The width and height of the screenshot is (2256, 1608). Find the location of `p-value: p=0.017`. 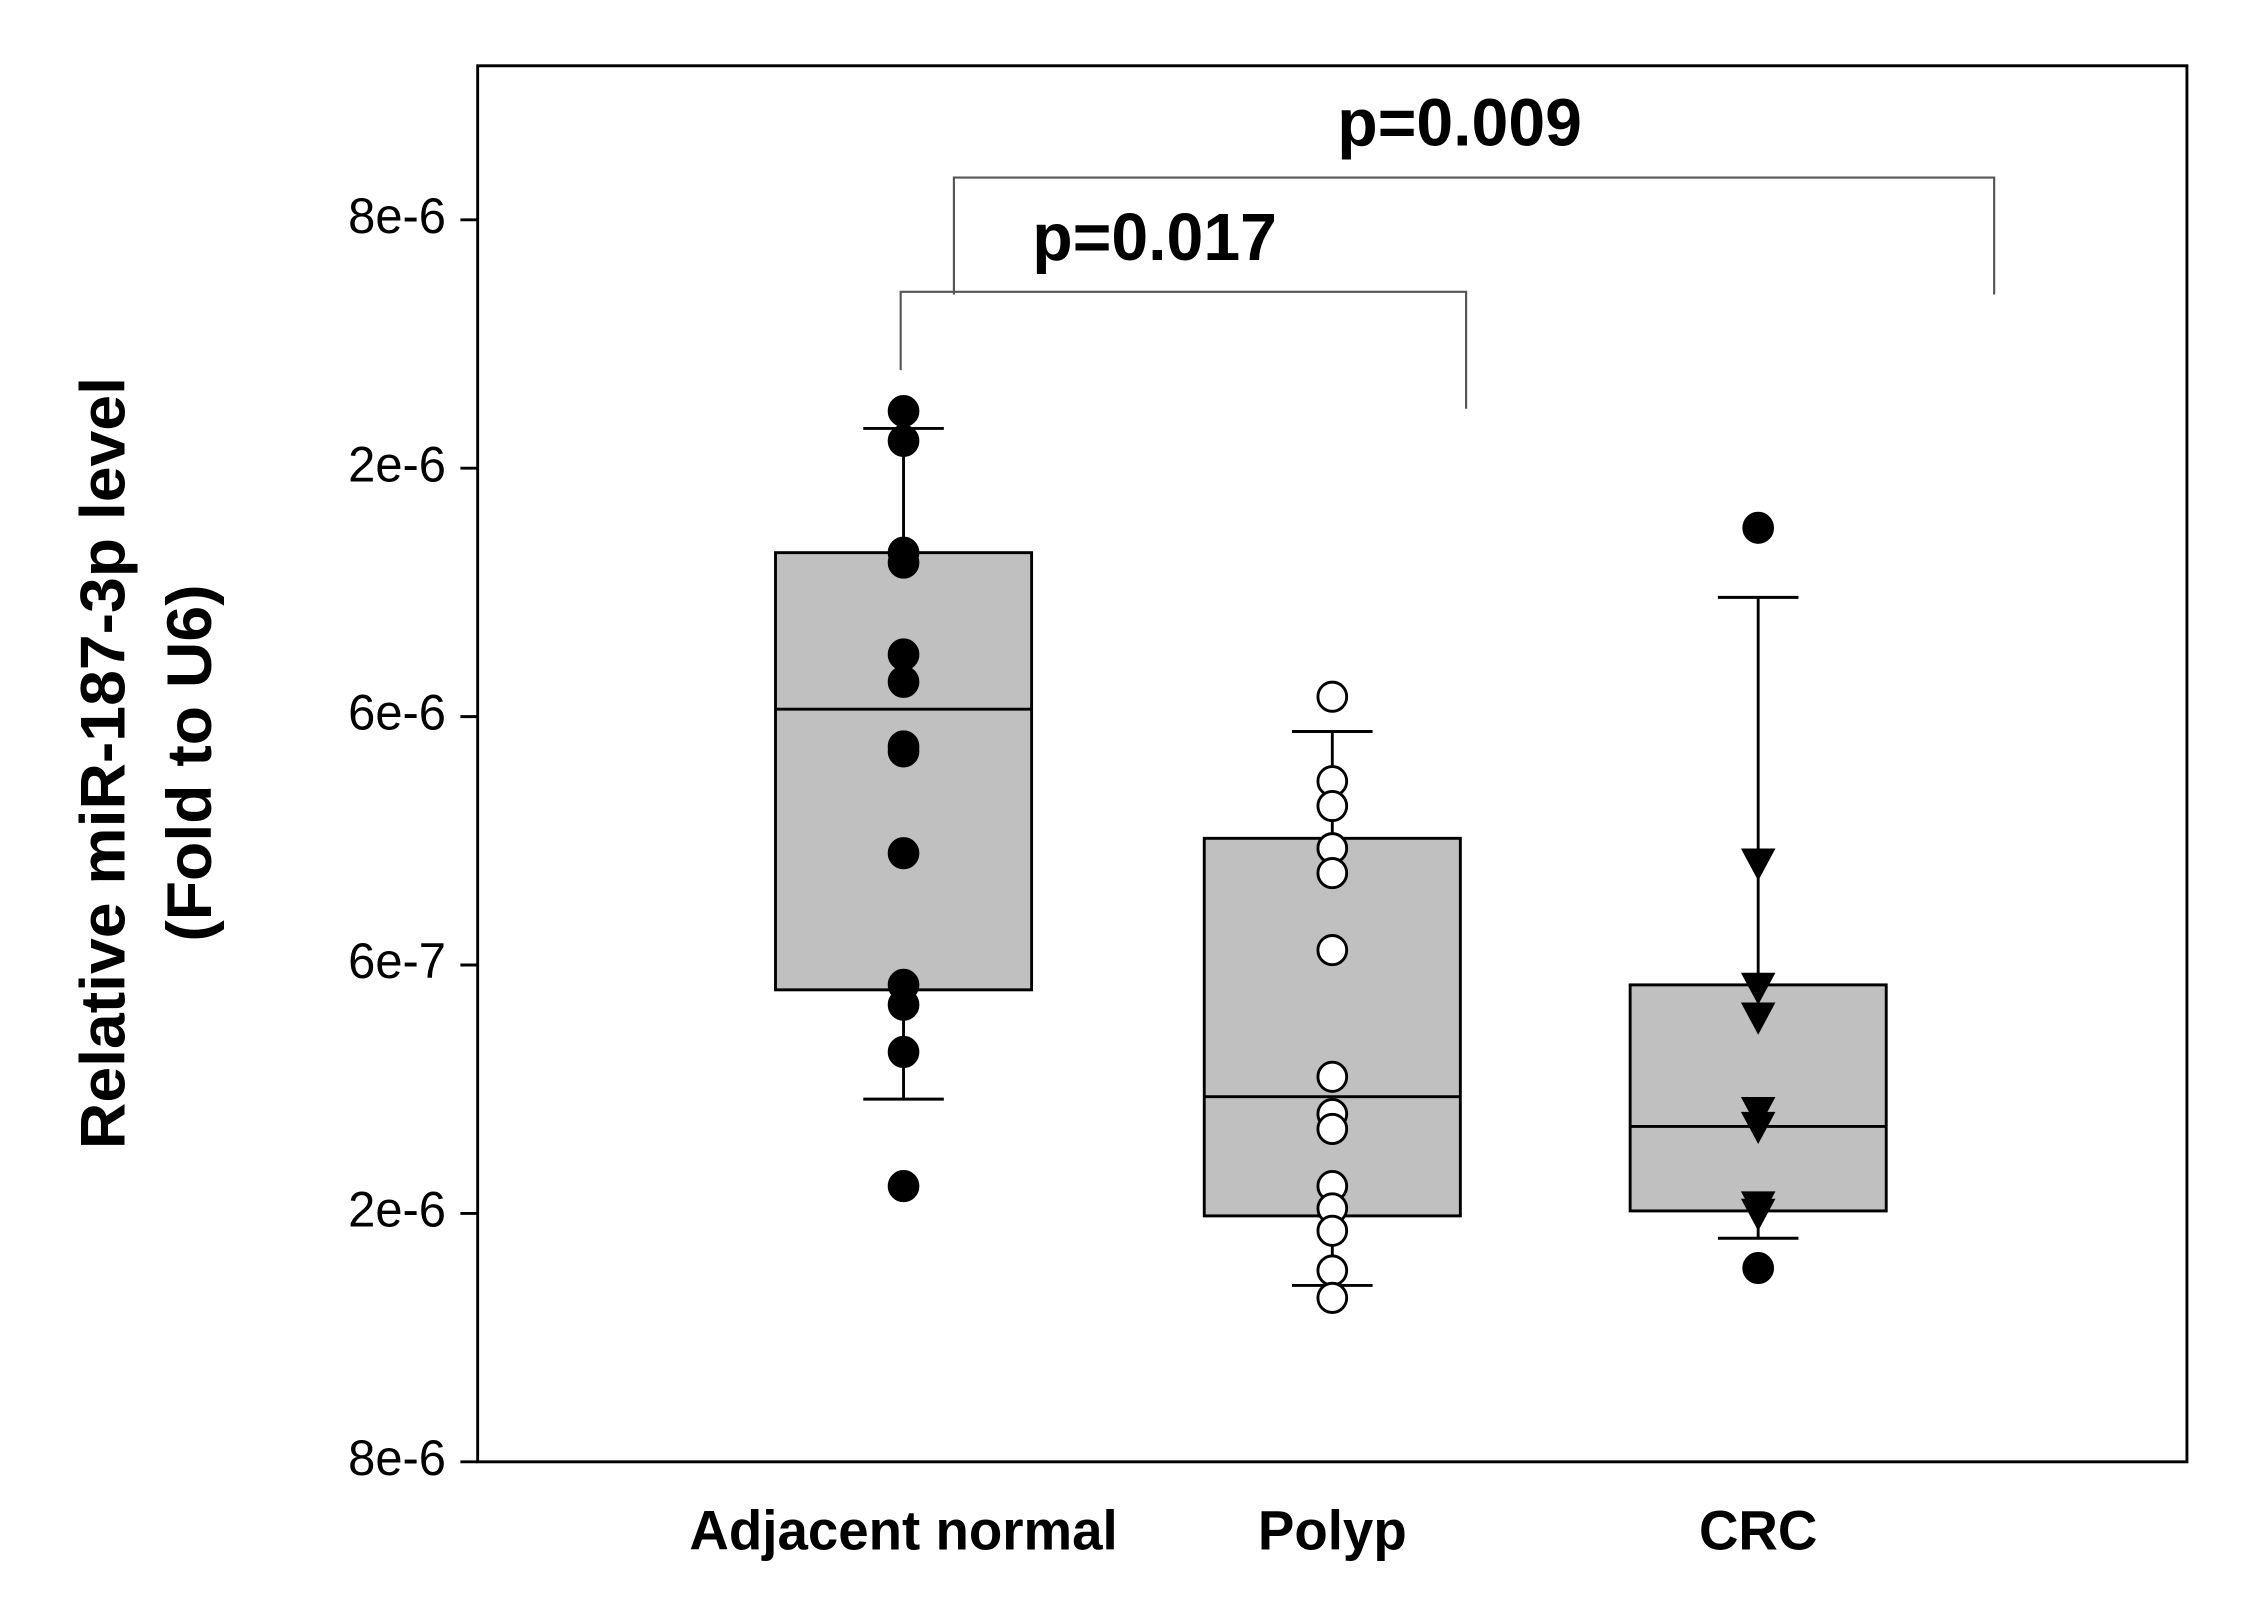

p-value: p=0.017 is located at coordinates (1154, 237).